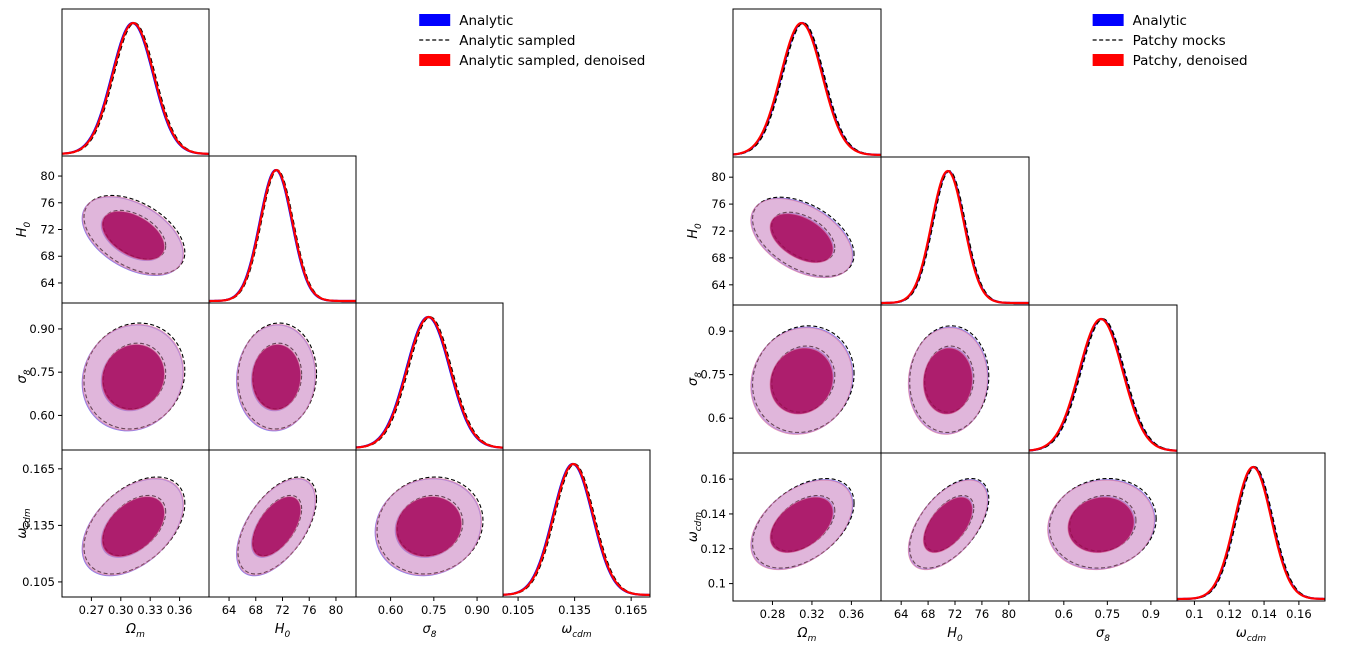 Image resolution: width=1350 pixels, height=654 pixels. What do you see at coordinates (1229, 614) in the screenshot?
I see `x-tick-label: 0.12` at bounding box center [1229, 614].